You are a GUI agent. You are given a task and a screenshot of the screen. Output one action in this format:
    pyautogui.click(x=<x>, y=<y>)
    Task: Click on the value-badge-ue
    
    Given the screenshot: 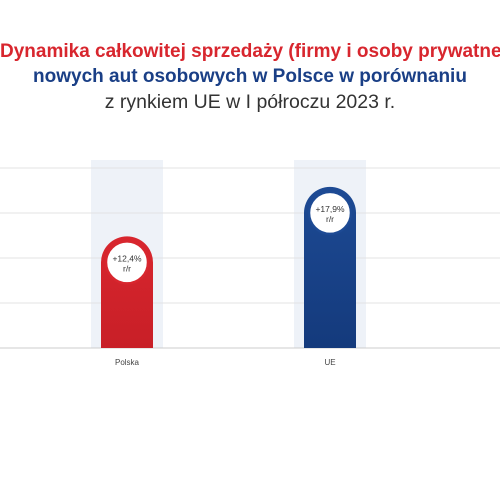 What is the action you would take?
    pyautogui.click(x=330, y=213)
    